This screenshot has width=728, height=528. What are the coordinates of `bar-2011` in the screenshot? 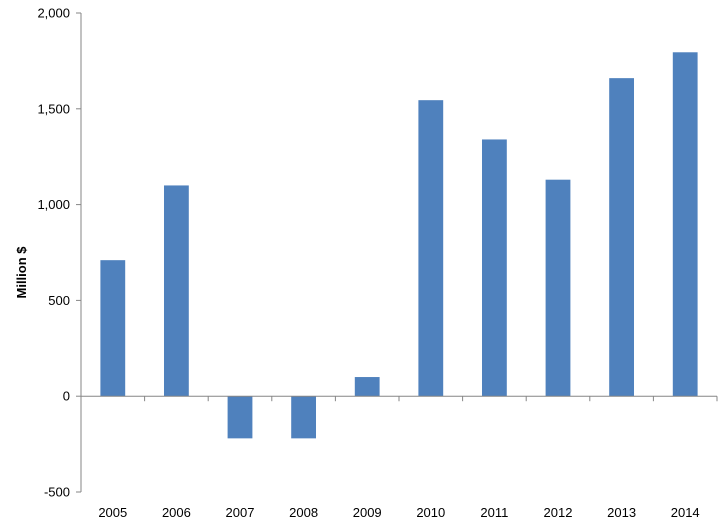 It's located at (494, 268).